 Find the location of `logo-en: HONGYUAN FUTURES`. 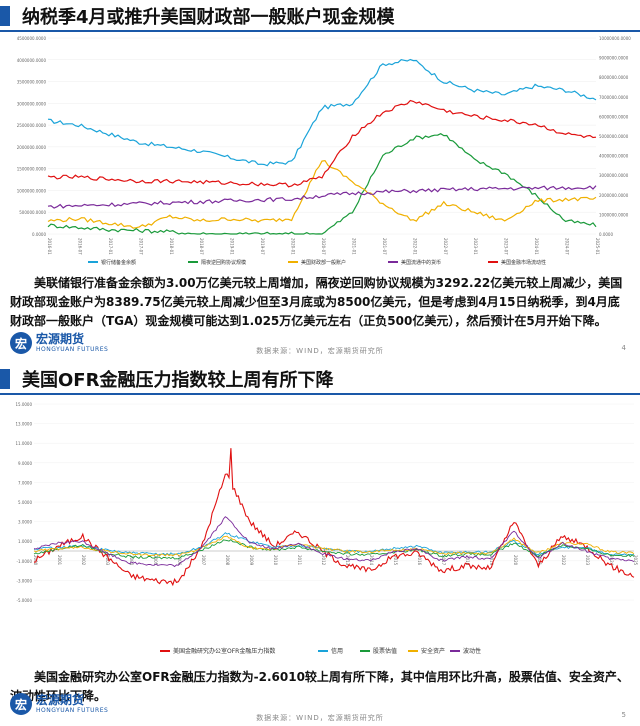

logo-en: HONGYUAN FUTURES is located at coordinates (72, 710).